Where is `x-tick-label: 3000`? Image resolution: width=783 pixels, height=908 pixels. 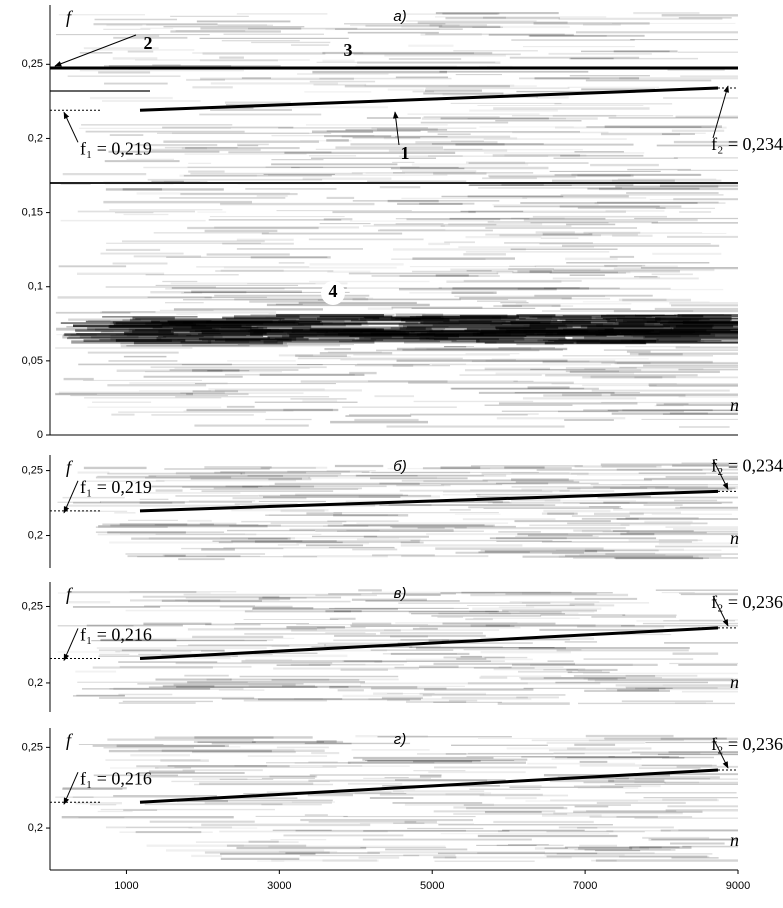 x-tick-label: 3000 is located at coordinates (279, 886).